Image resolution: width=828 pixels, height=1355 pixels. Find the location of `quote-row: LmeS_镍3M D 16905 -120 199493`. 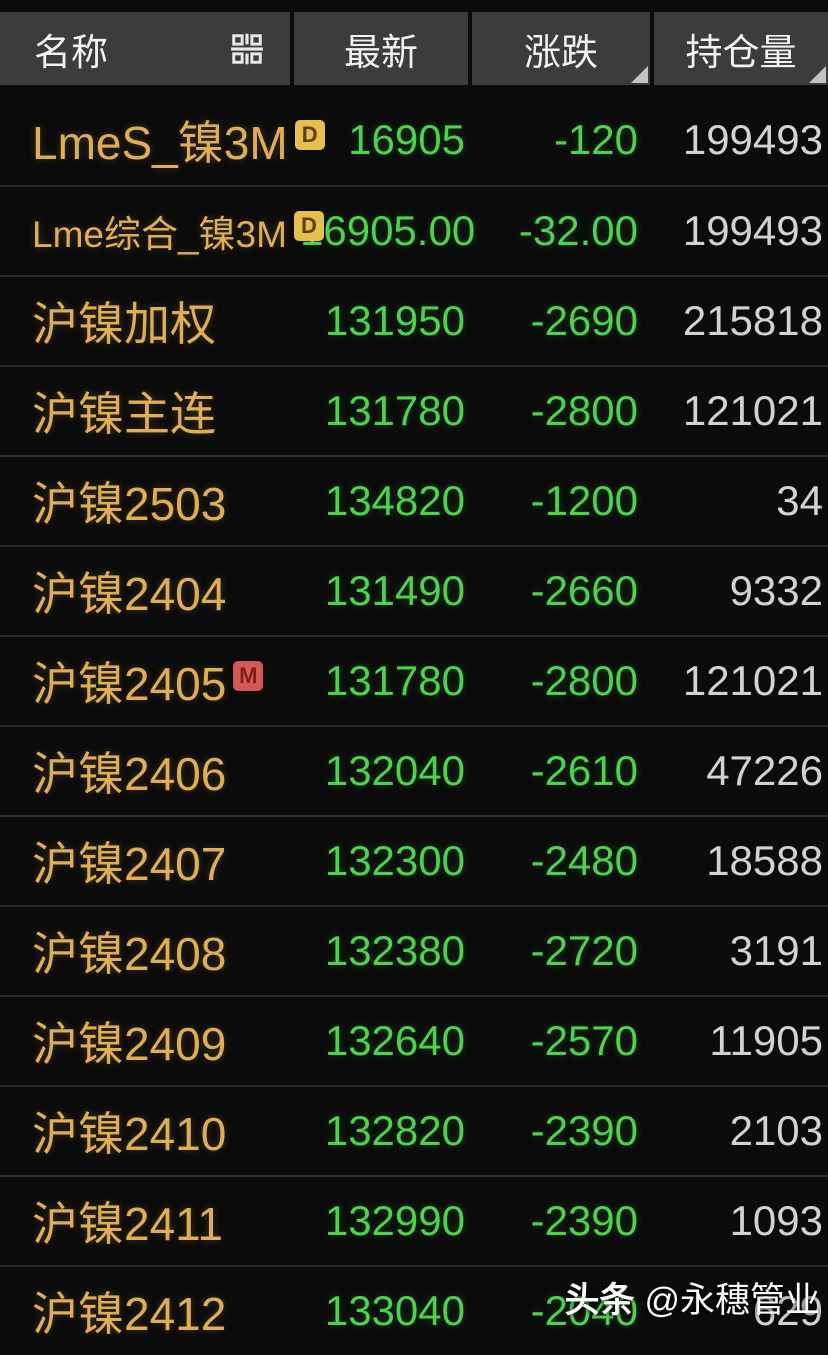

quote-row: LmeS_镍3M D 16905 -120 199493 is located at coordinates (414, 140).